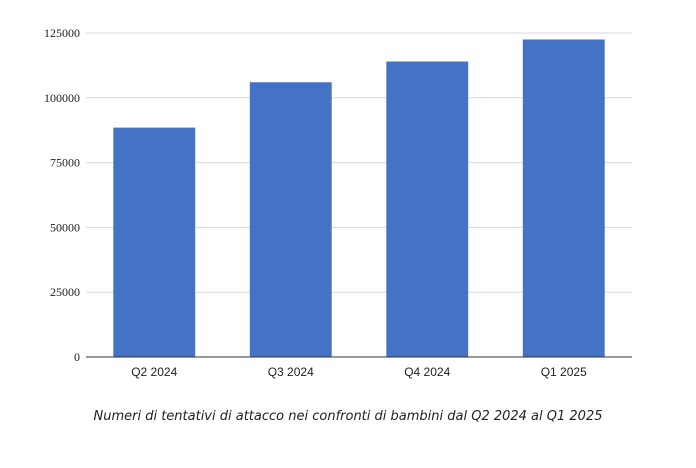 Image resolution: width=696 pixels, height=468 pixels. What do you see at coordinates (291, 372) in the screenshot?
I see `x-tick-label: Q3 2024` at bounding box center [291, 372].